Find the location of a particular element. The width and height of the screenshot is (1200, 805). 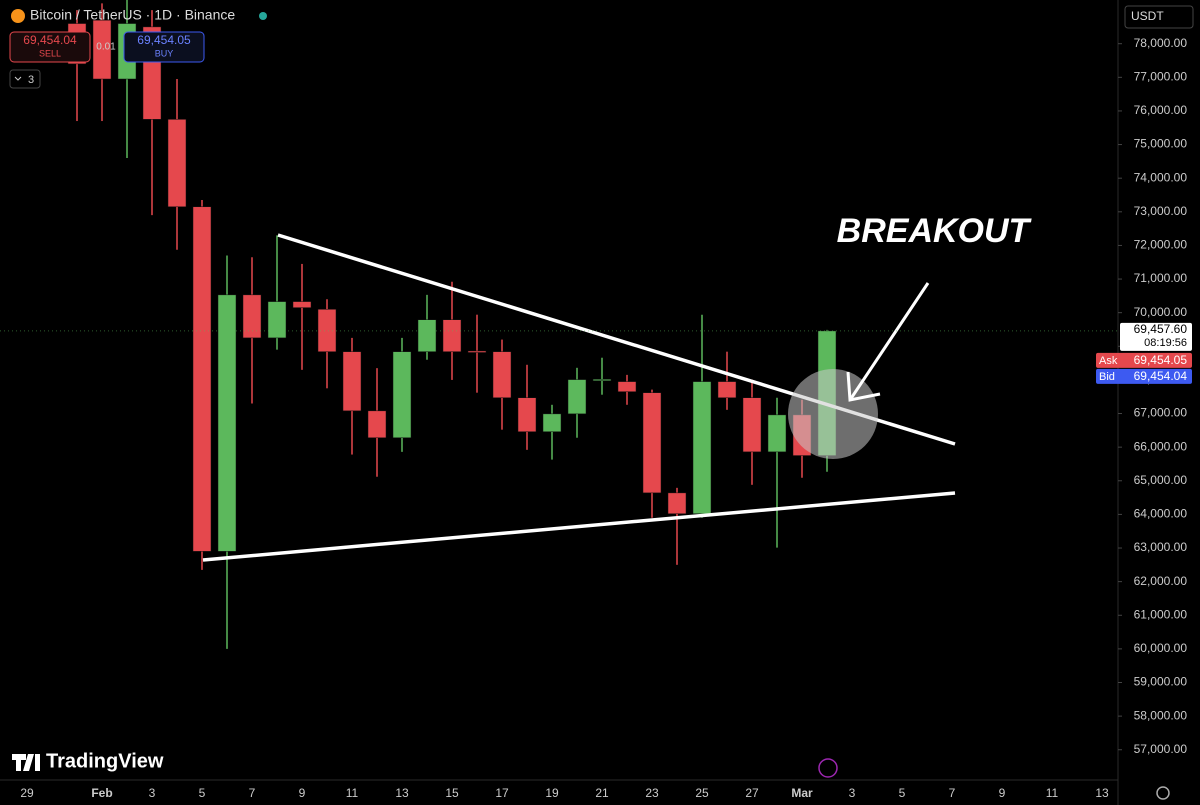

last-price-box is located at coordinates (1156, 336).